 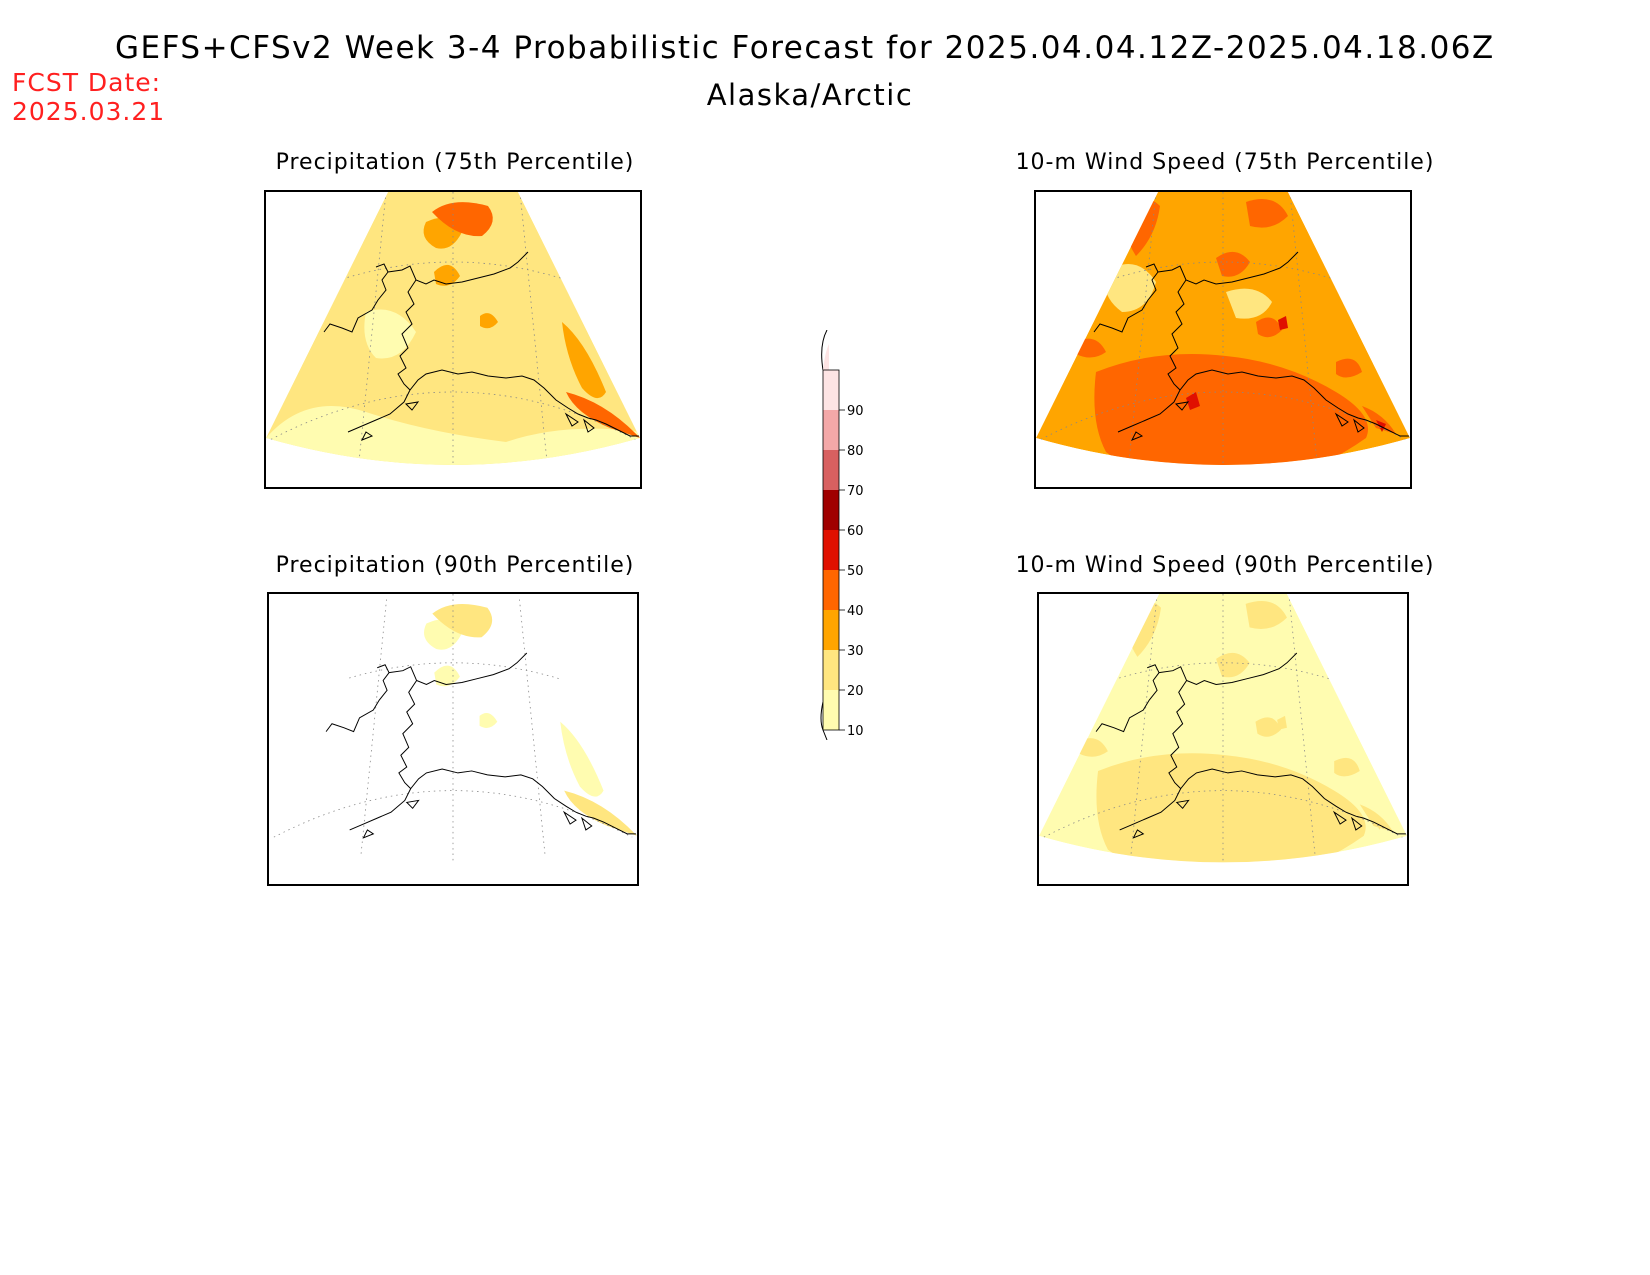 I want to click on panel-title-wind90: 10-m Wind Speed (90th Percentile), so click(x=1225, y=565).